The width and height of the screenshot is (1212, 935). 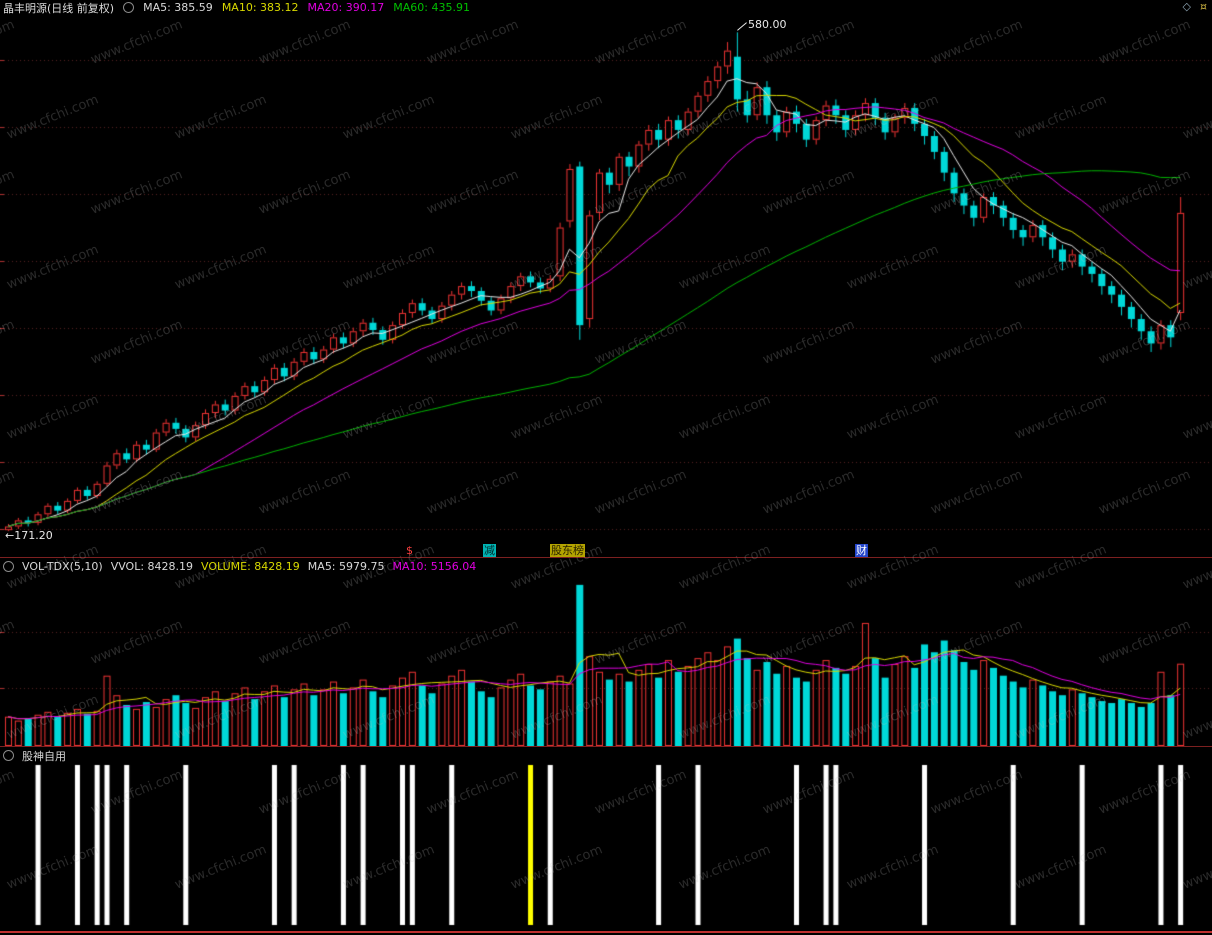 What do you see at coordinates (1195, 6) in the screenshot?
I see `header-toolbar: ◇ ¤` at bounding box center [1195, 6].